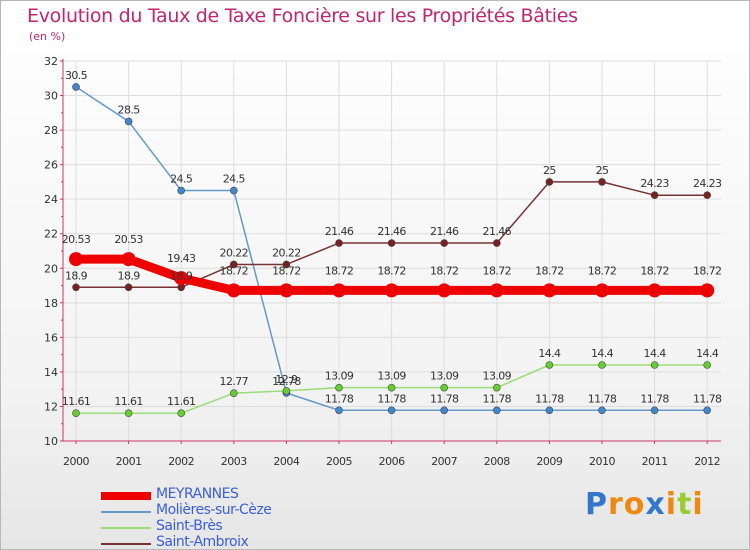  I want to click on x-tick-label: 2010, so click(602, 461).